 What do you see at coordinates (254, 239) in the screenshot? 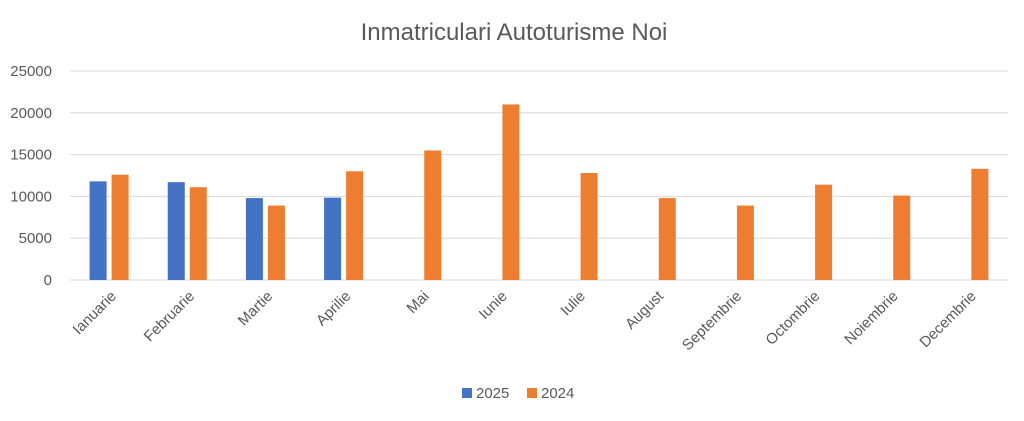
I see `bar-2025-martie` at bounding box center [254, 239].